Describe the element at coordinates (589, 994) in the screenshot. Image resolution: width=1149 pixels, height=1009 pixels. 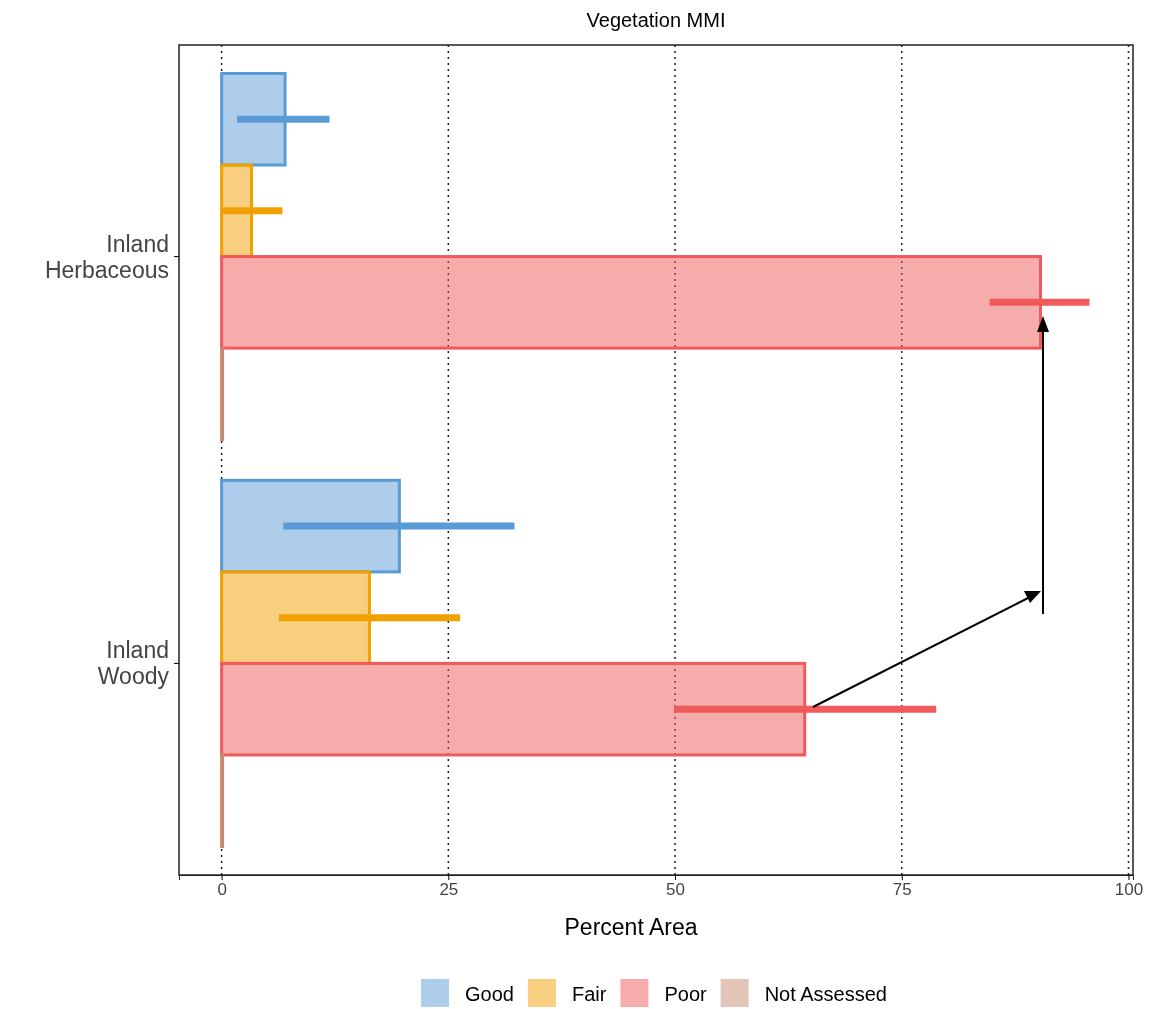
I see `legend-label: Fair` at that location.